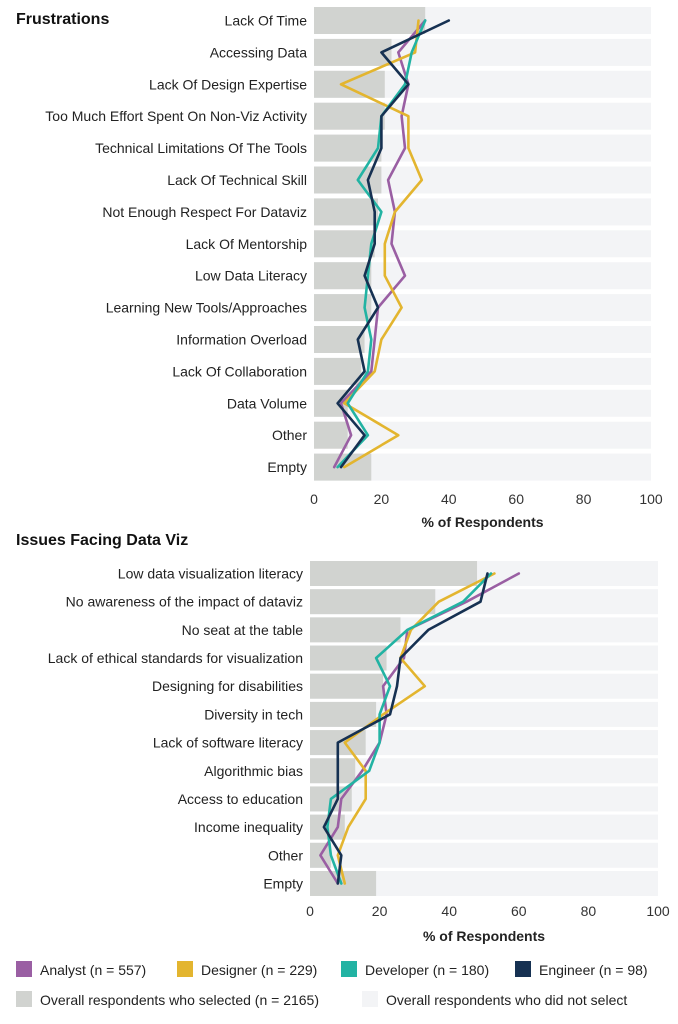  What do you see at coordinates (248, 827) in the screenshot?
I see `category-label: Income inequality` at bounding box center [248, 827].